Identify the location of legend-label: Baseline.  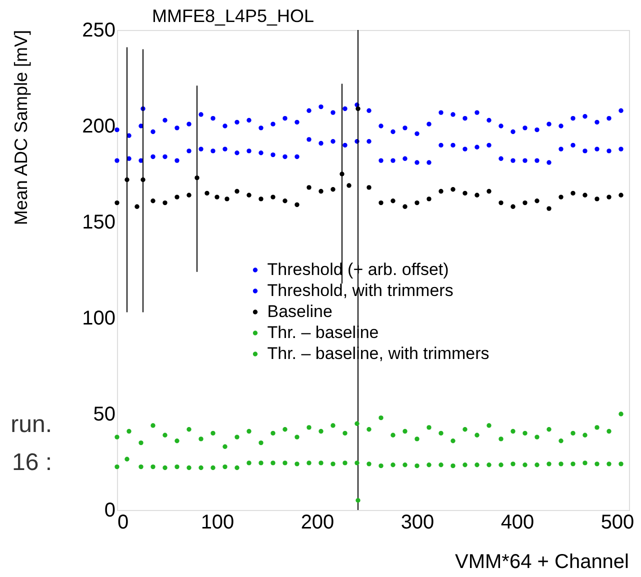
(299, 311).